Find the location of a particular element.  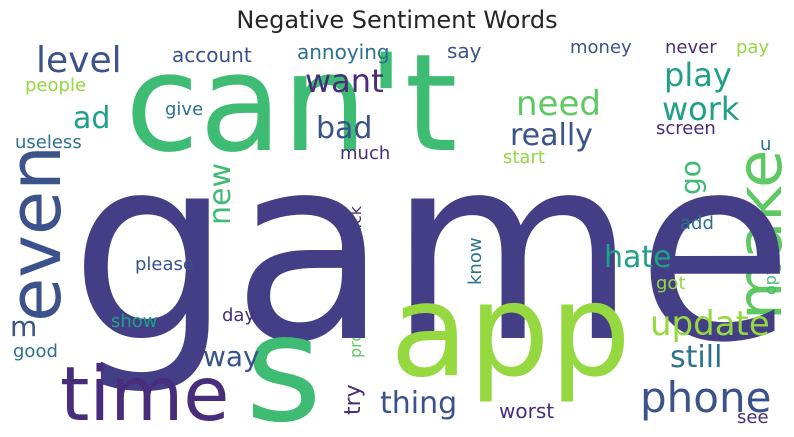

page-title: Negative Sentiment Words is located at coordinates (397, 20).